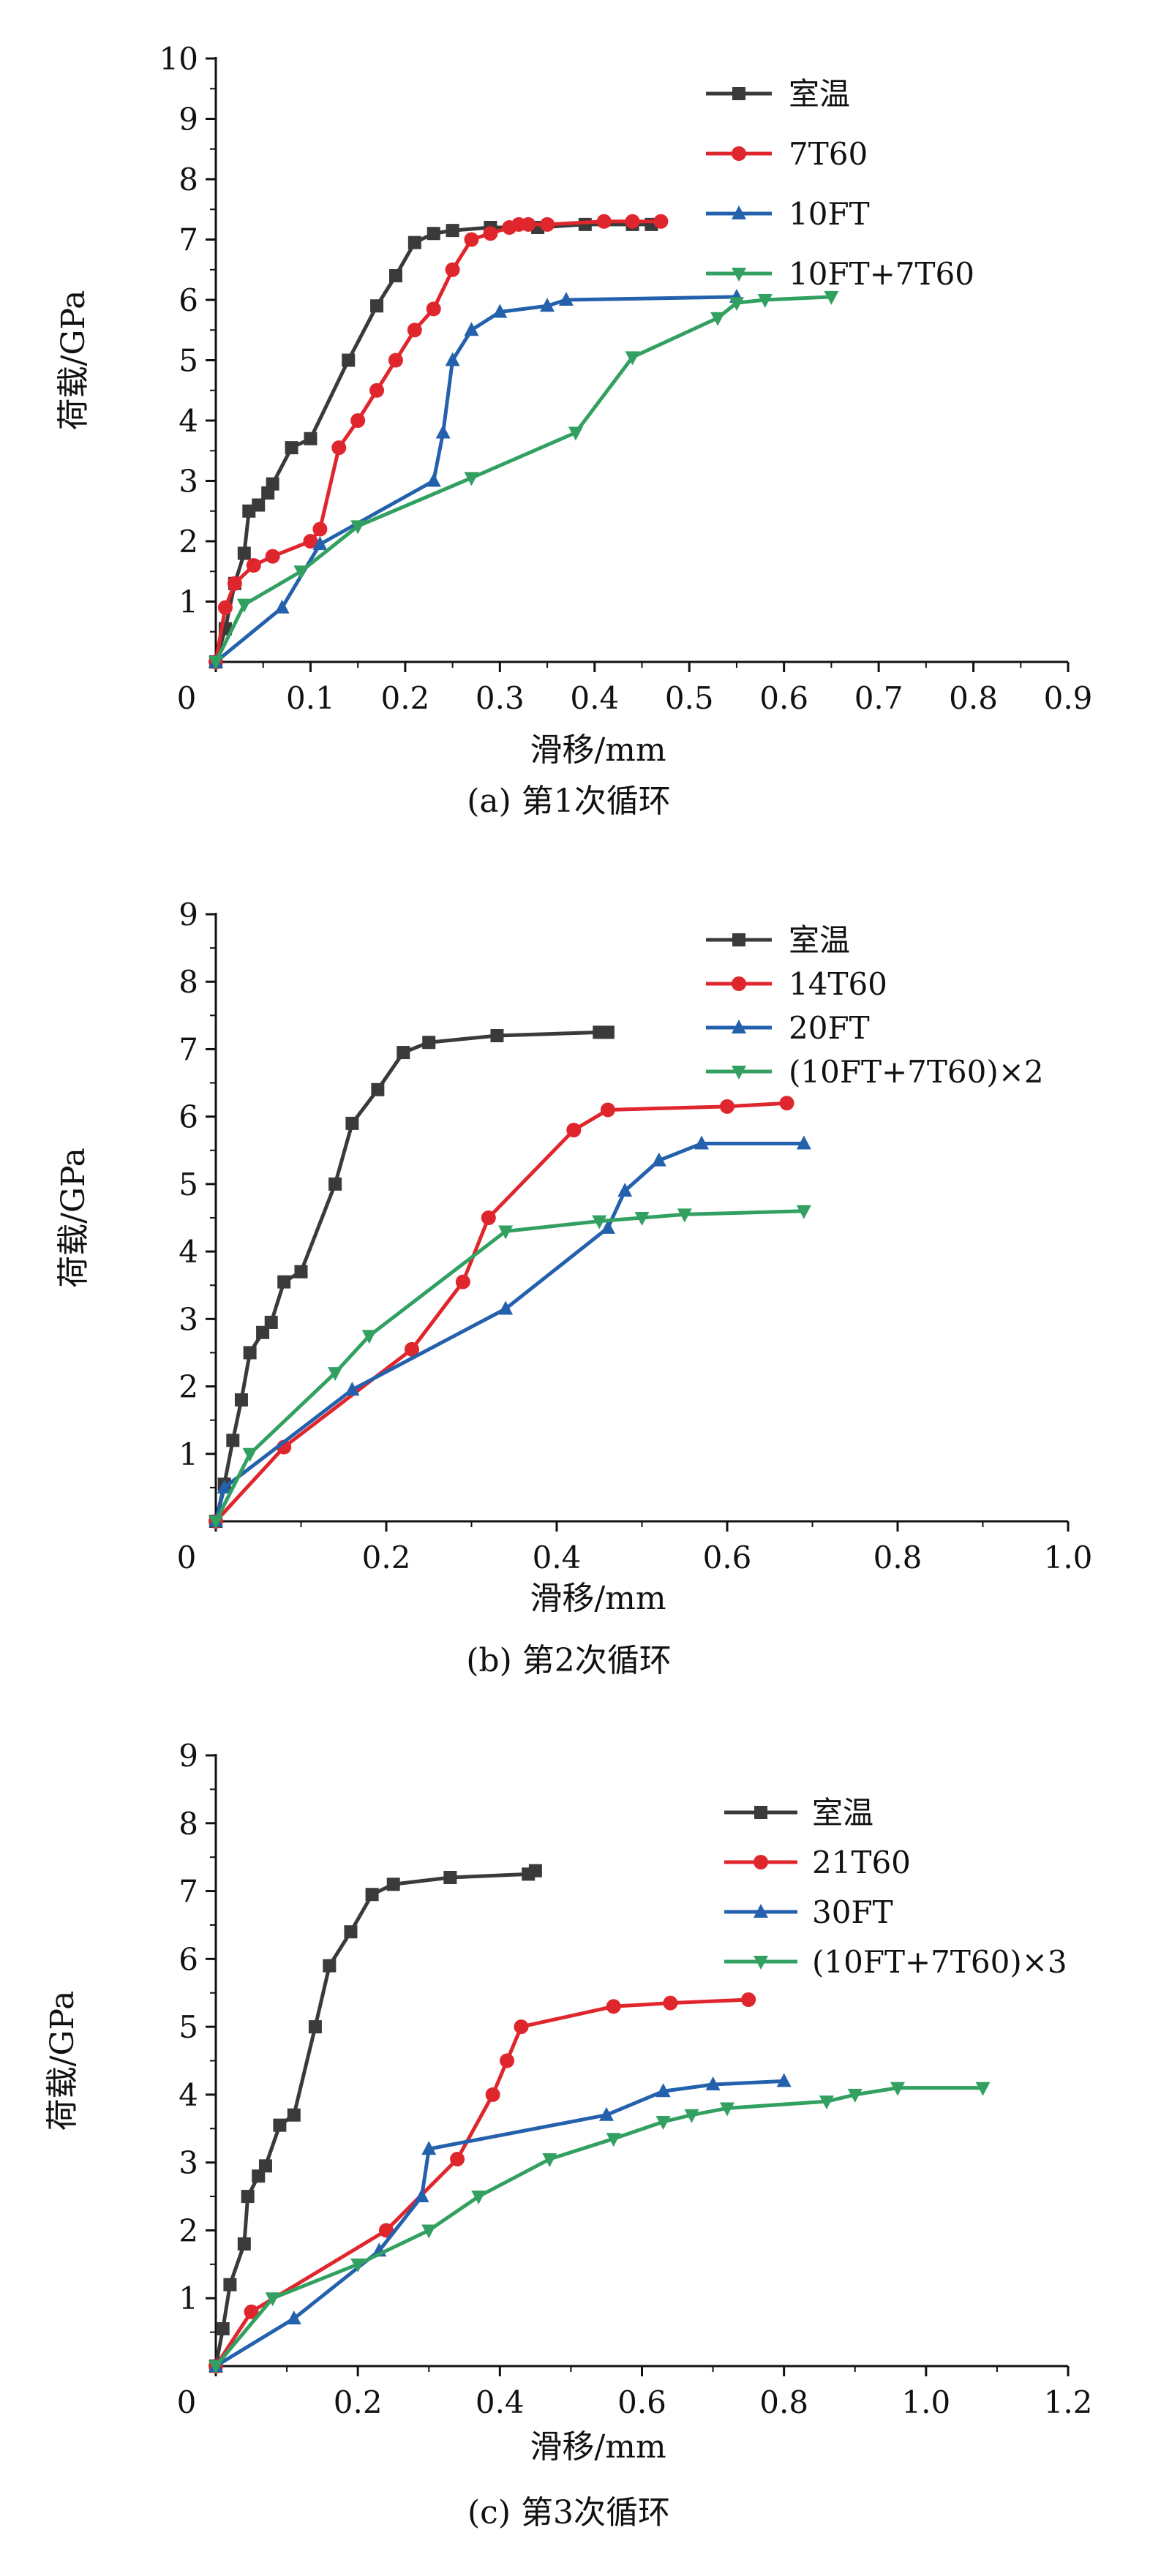 This screenshot has width=1161, height=2576. What do you see at coordinates (788, 1028) in the screenshot?
I see `legend-item: 20FT` at bounding box center [788, 1028].